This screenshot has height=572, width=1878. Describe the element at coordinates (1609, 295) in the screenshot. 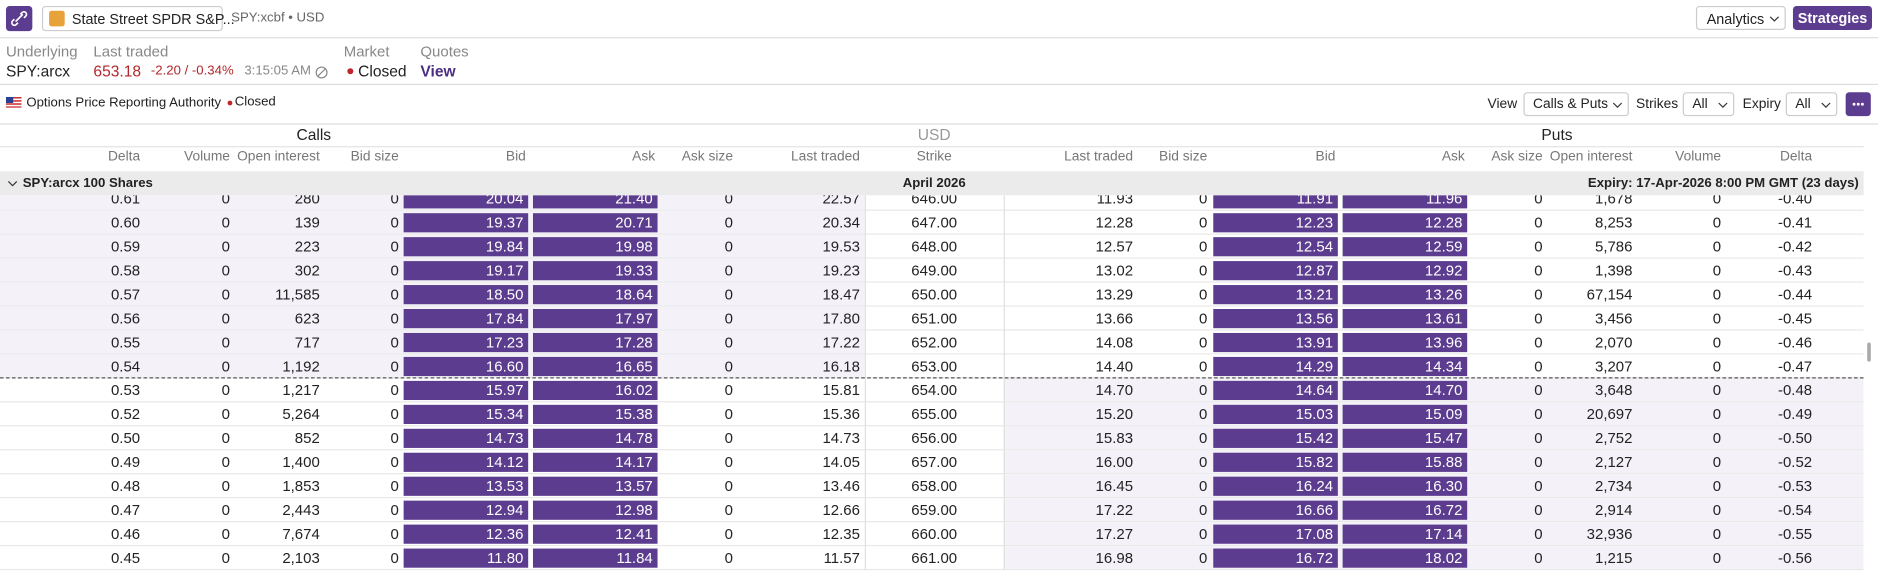

I see `table-cell: 67,154` at that location.